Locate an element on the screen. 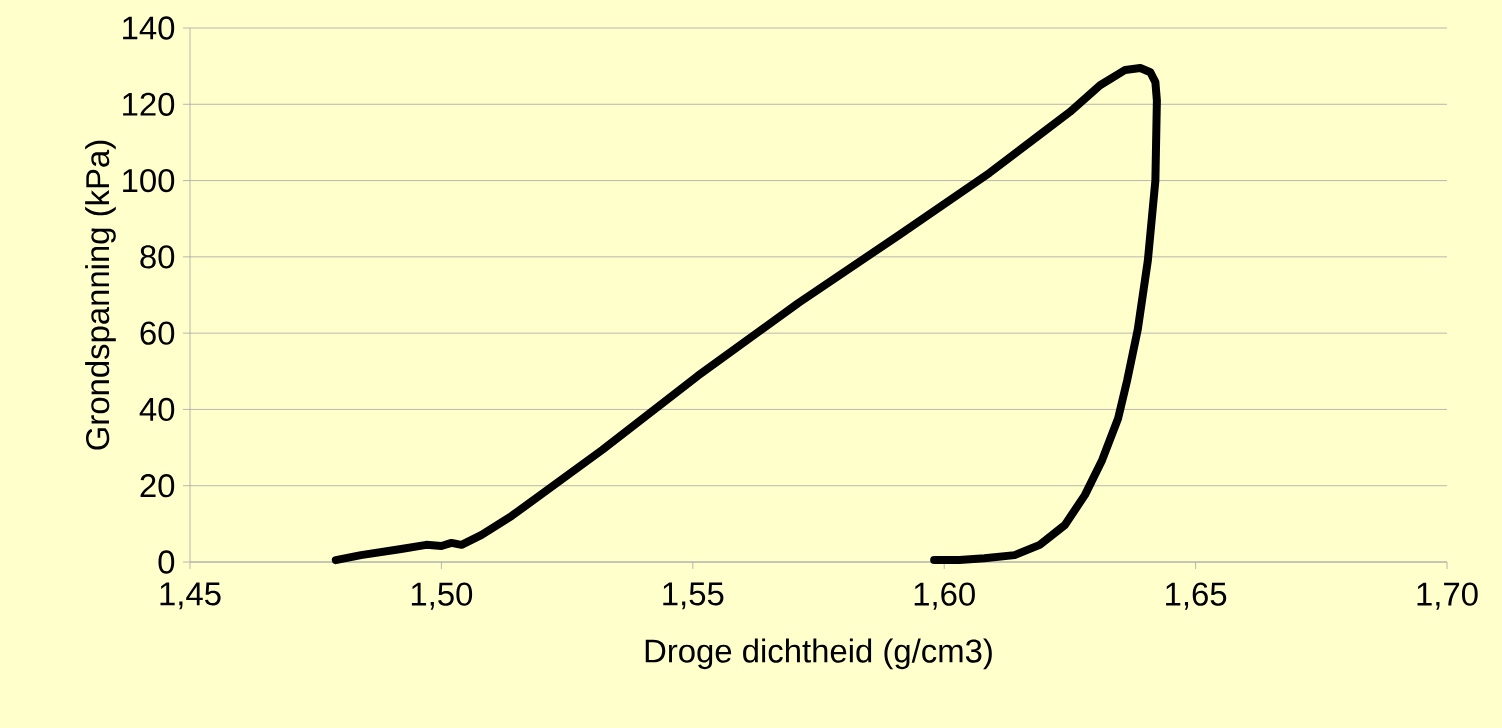  y-tick-label: 80 is located at coordinates (157, 257).